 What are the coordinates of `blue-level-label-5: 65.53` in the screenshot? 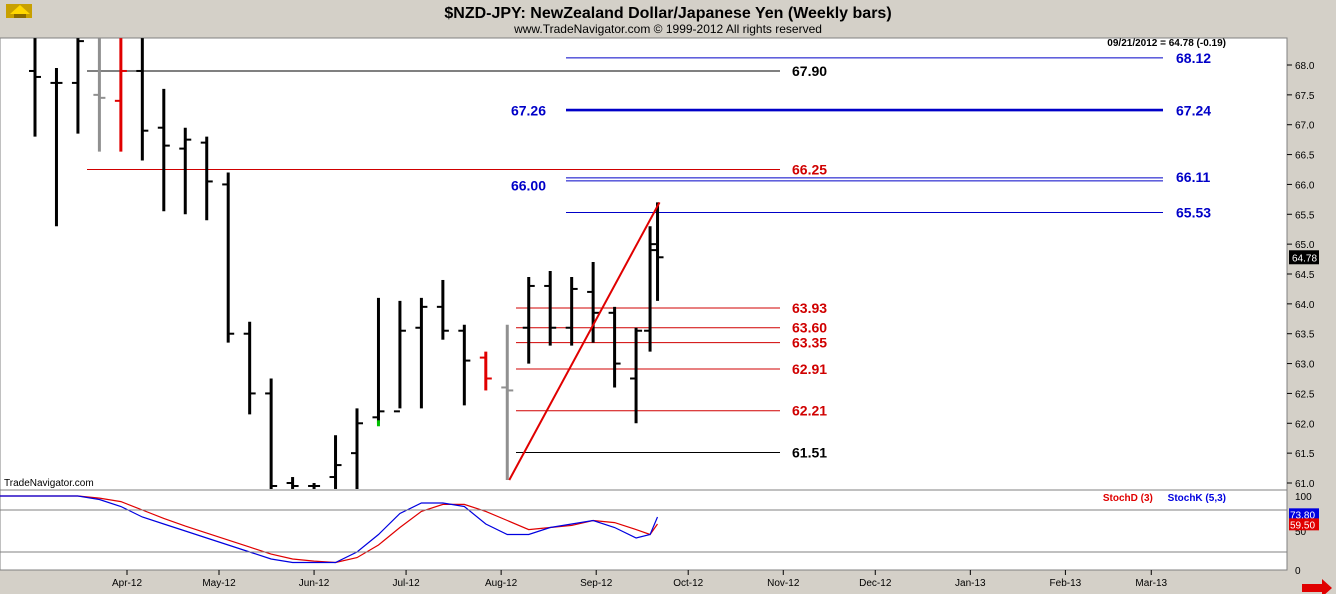 It's located at (1193, 212).